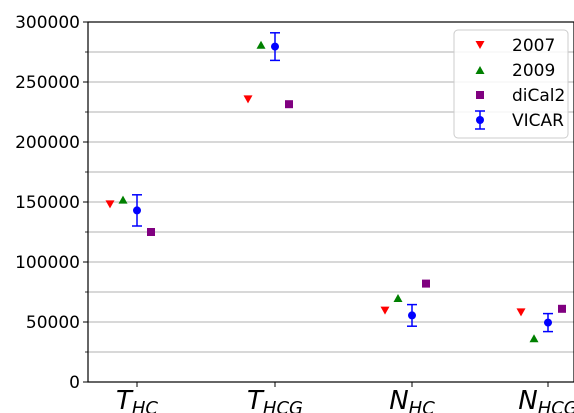  Describe the element at coordinates (480, 45) in the screenshot. I see `legend-marker-2007` at that location.